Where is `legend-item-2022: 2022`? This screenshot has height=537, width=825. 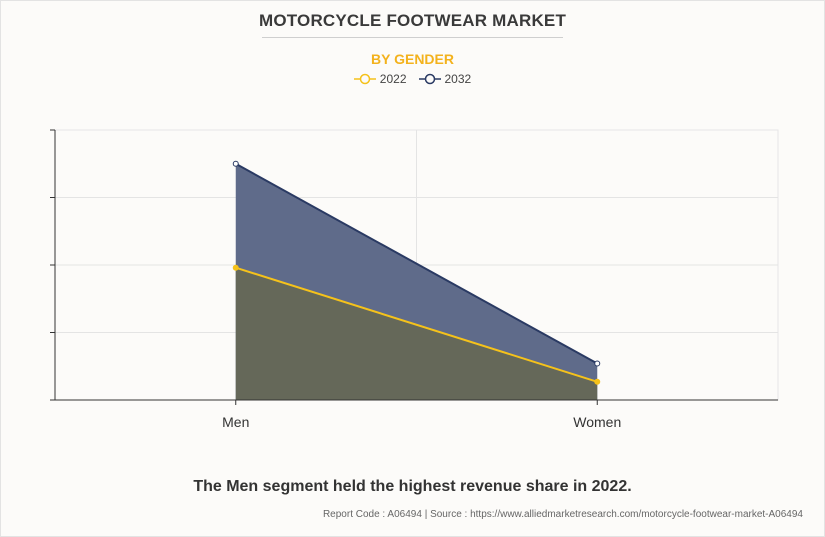 legend-item-2022: 2022 is located at coordinates (380, 79).